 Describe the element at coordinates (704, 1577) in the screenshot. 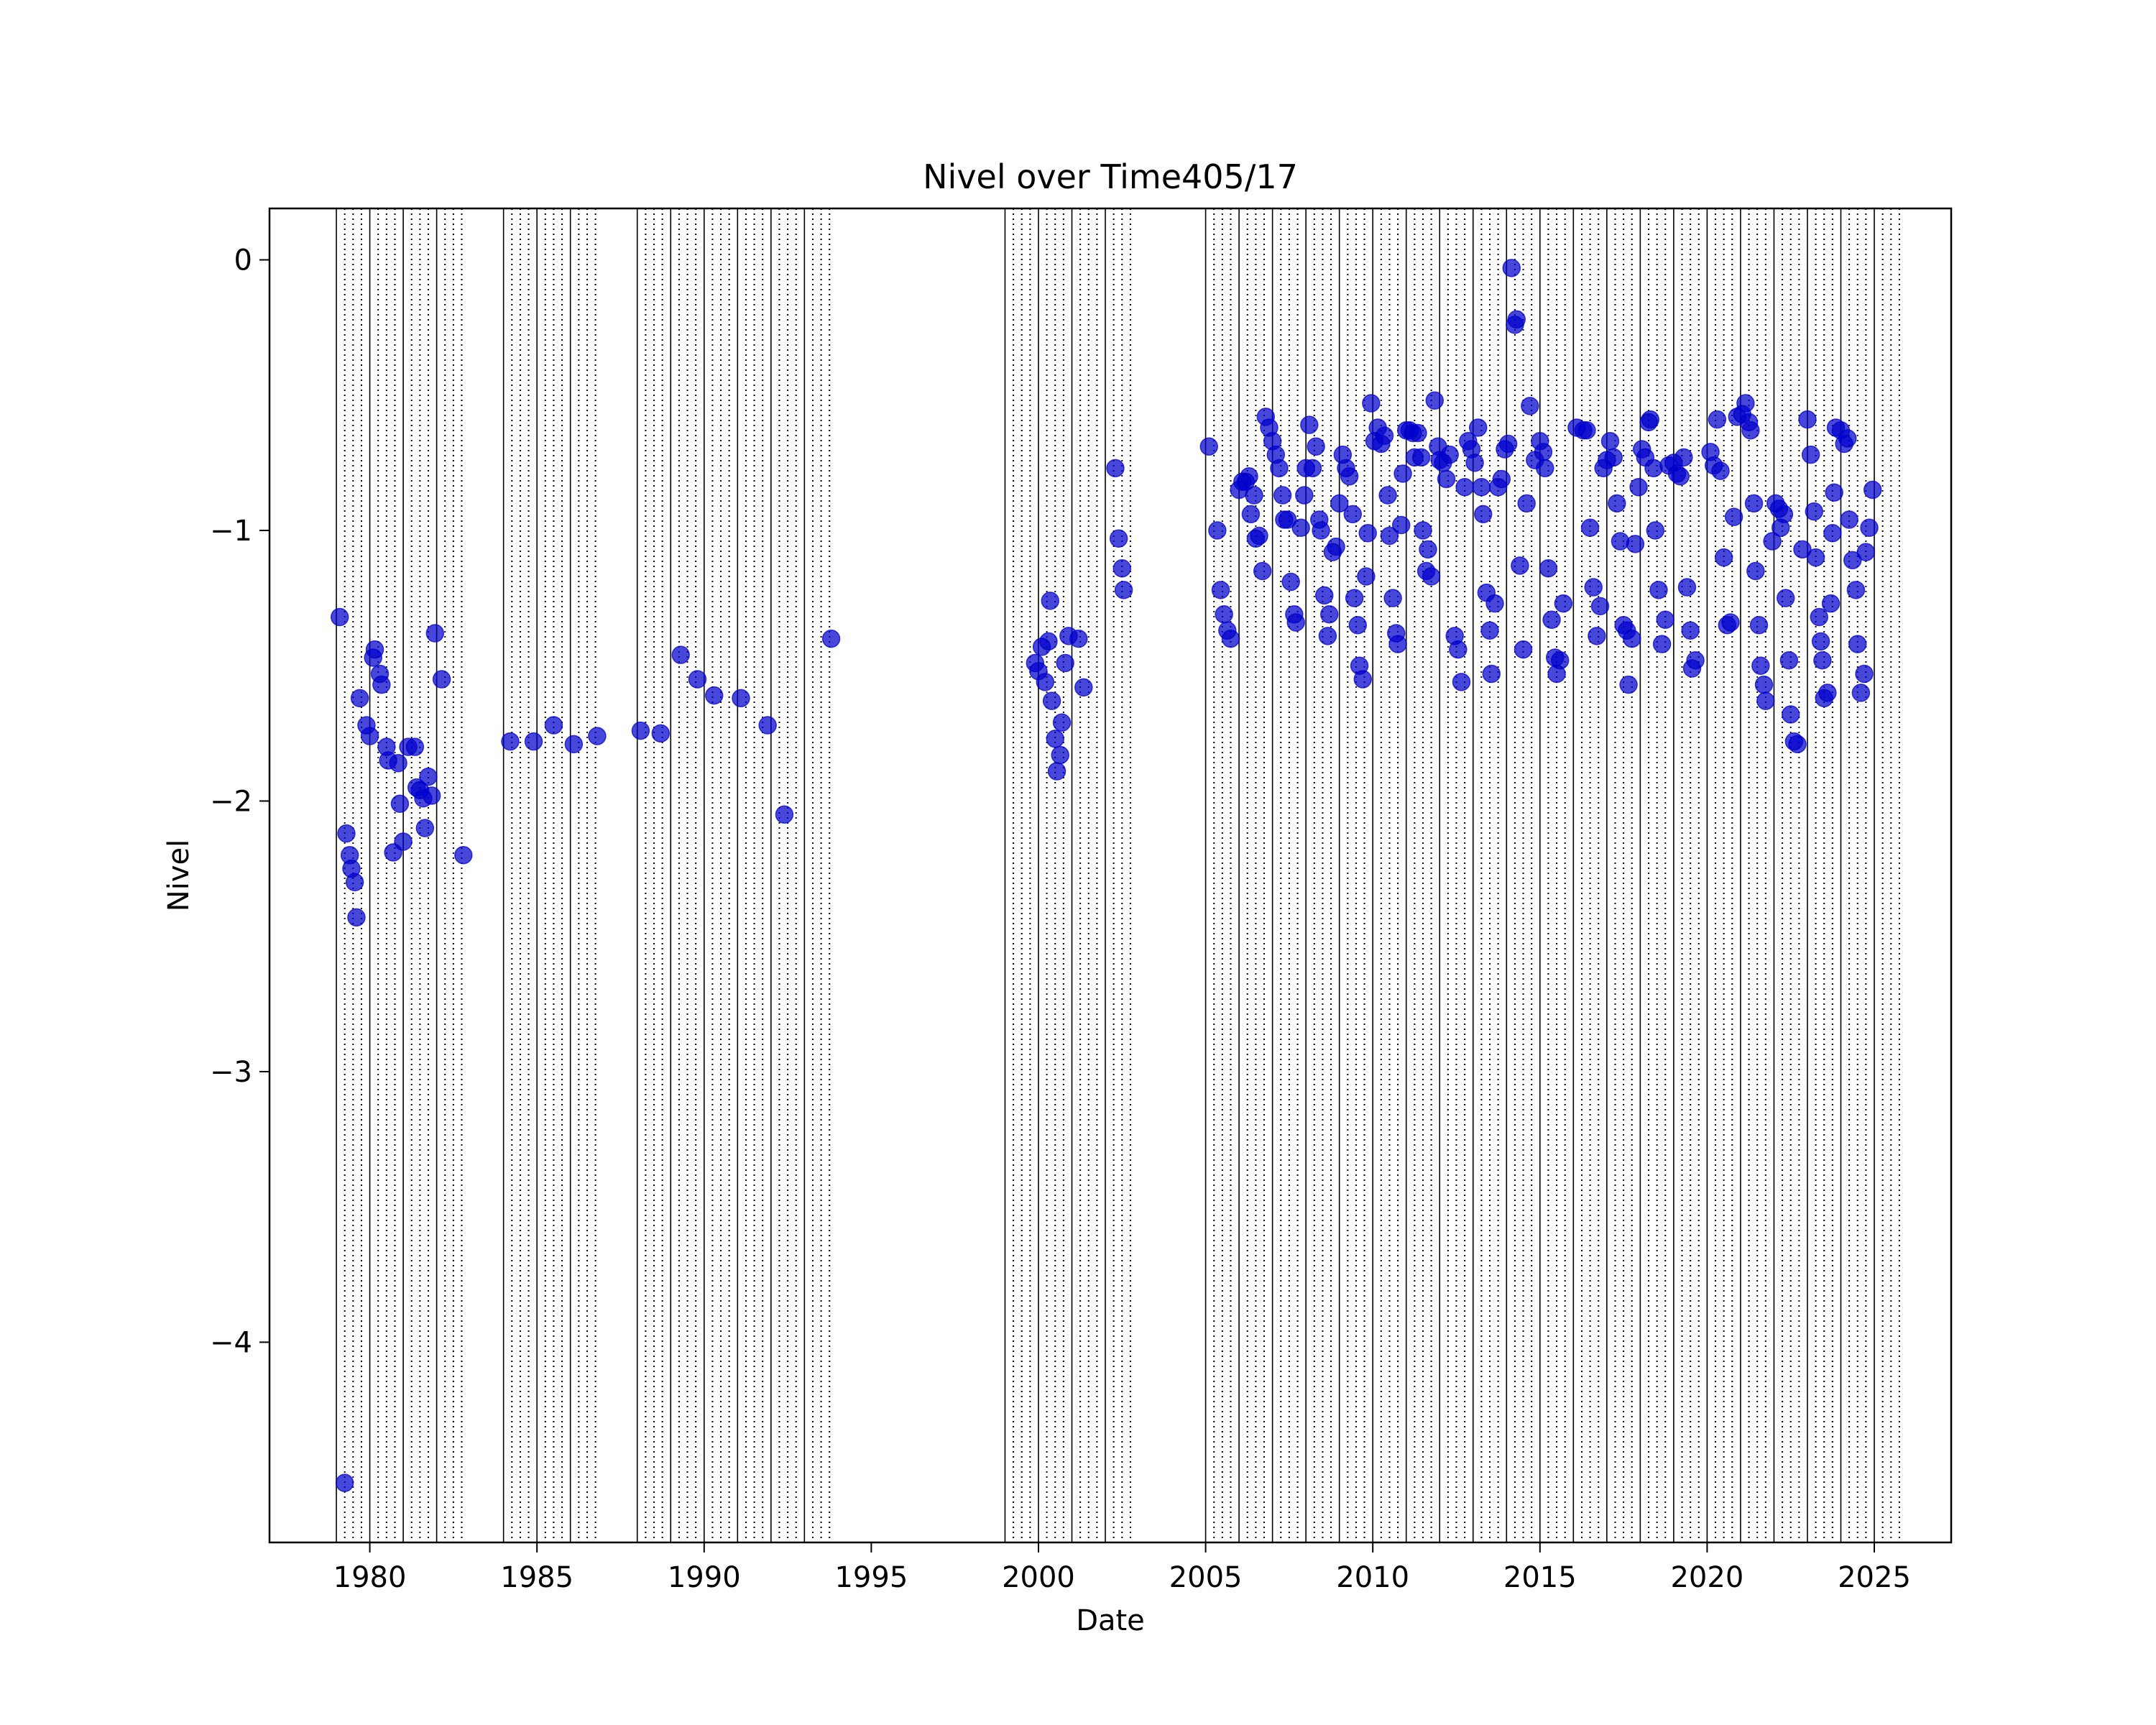

I see `x-tick-label: 1990` at that location.